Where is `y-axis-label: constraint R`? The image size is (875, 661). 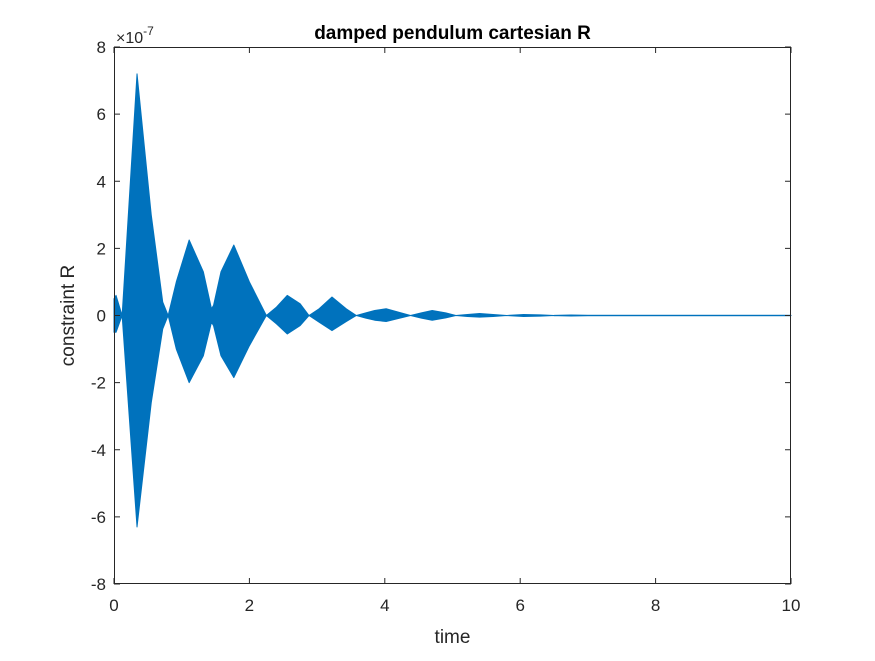
y-axis-label: constraint R is located at coordinates (68, 315).